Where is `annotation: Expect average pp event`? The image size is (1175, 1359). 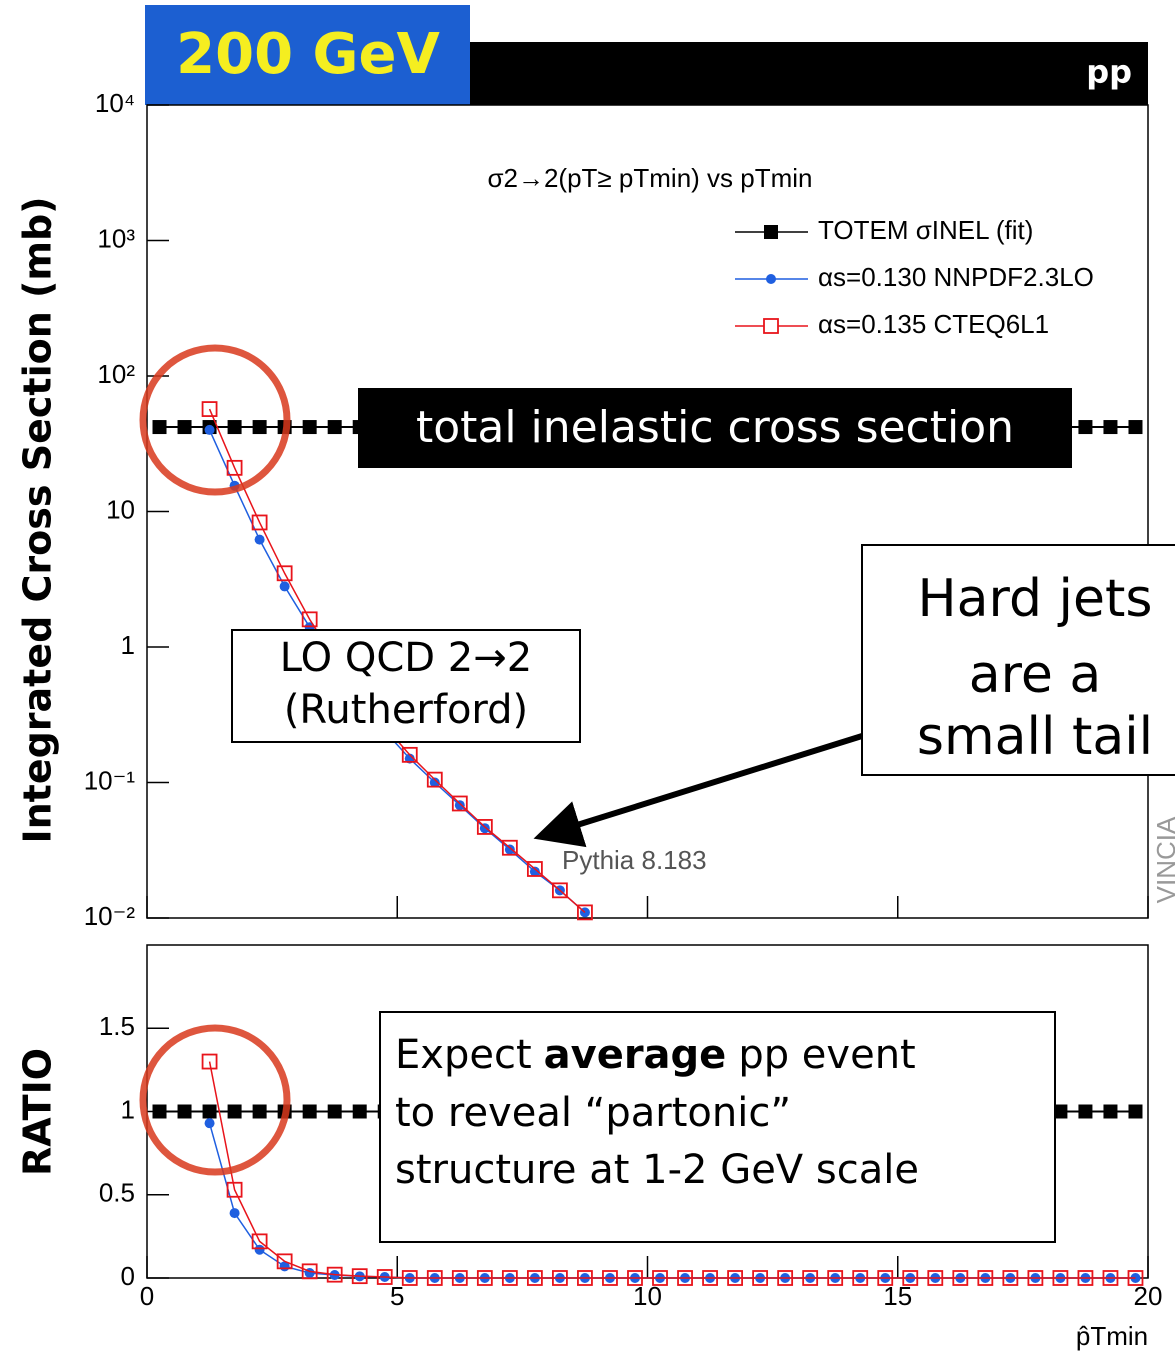 annotation: Expect average pp event is located at coordinates (655, 1055).